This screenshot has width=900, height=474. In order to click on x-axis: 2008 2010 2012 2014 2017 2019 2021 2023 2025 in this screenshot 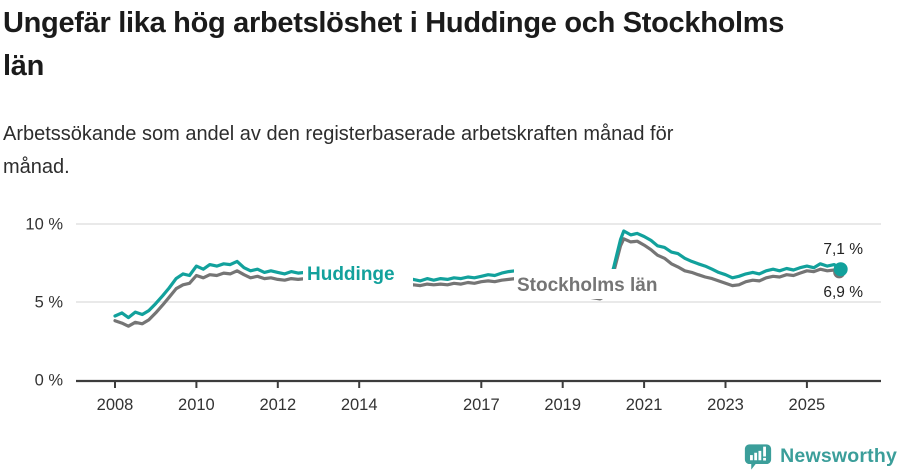, I will do `click(478, 396)`.